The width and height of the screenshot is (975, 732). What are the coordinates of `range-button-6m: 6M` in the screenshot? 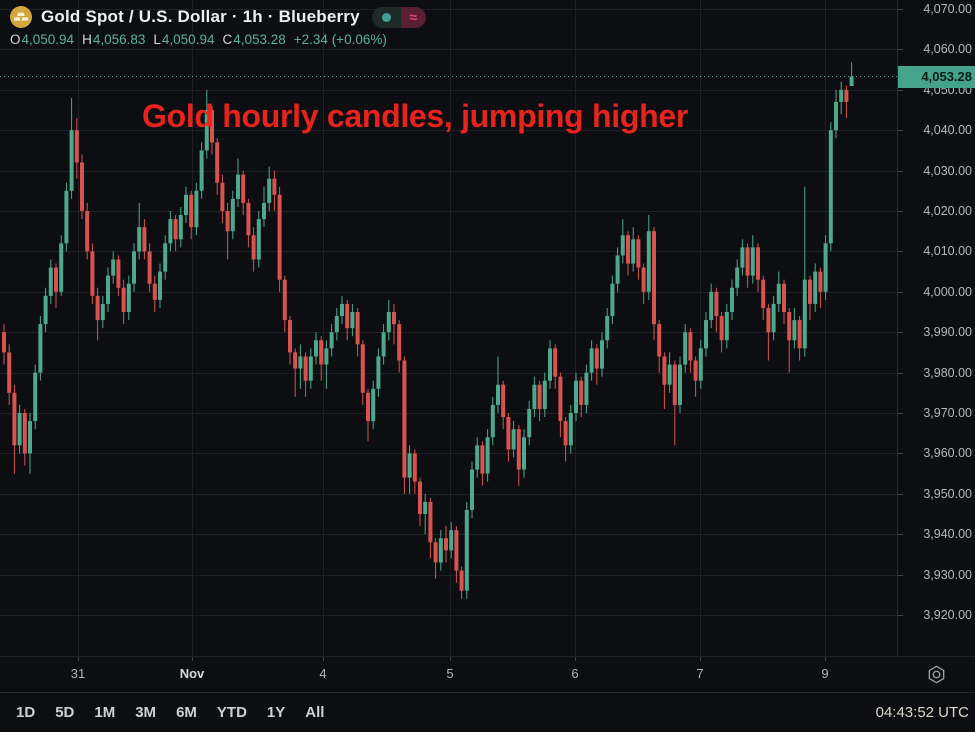 It's located at (186, 712).